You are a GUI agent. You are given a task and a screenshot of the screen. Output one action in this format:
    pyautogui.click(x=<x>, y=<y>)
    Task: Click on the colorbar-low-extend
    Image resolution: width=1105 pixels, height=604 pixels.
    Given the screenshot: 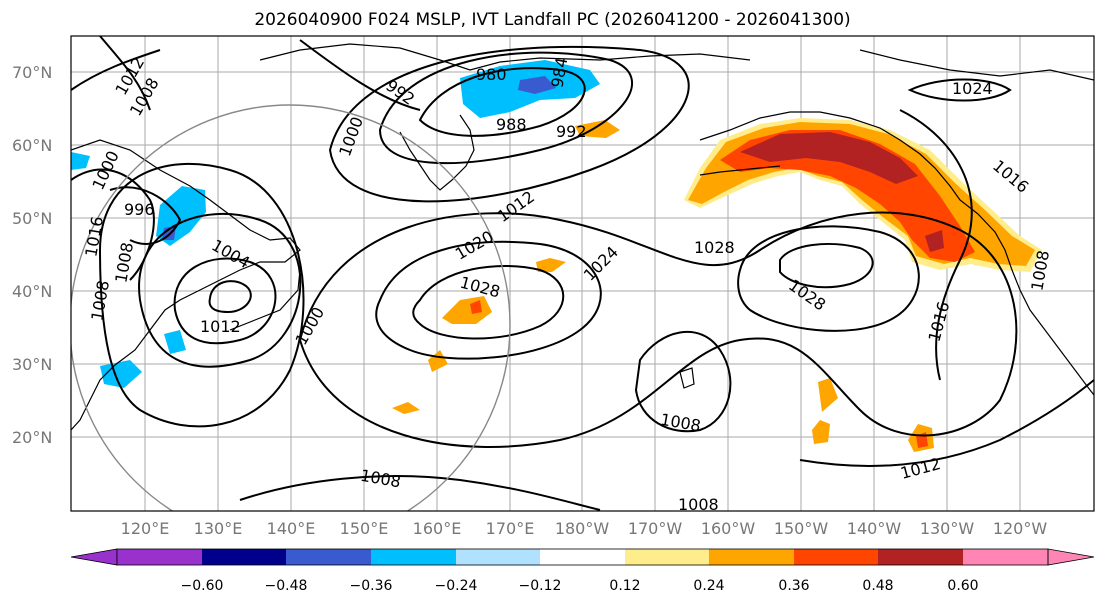 What is the action you would take?
    pyautogui.click(x=94, y=557)
    